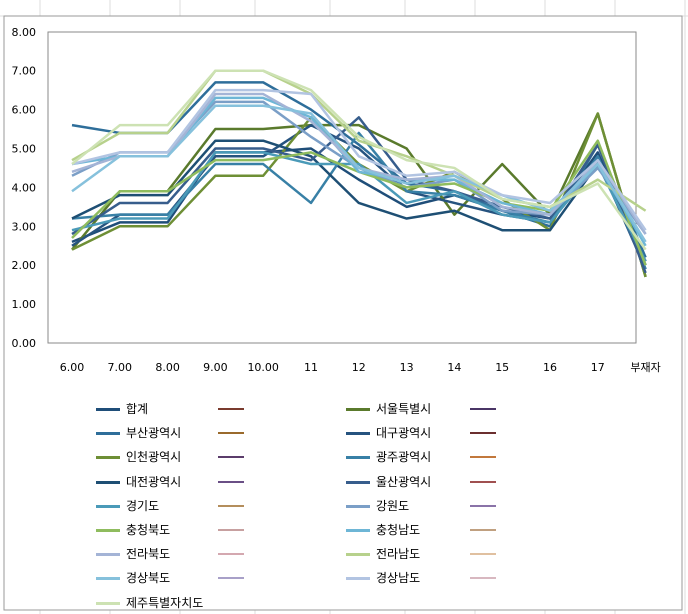 This screenshot has width=688, height=614. I want to click on x-tick-label: 15, so click(502, 367).